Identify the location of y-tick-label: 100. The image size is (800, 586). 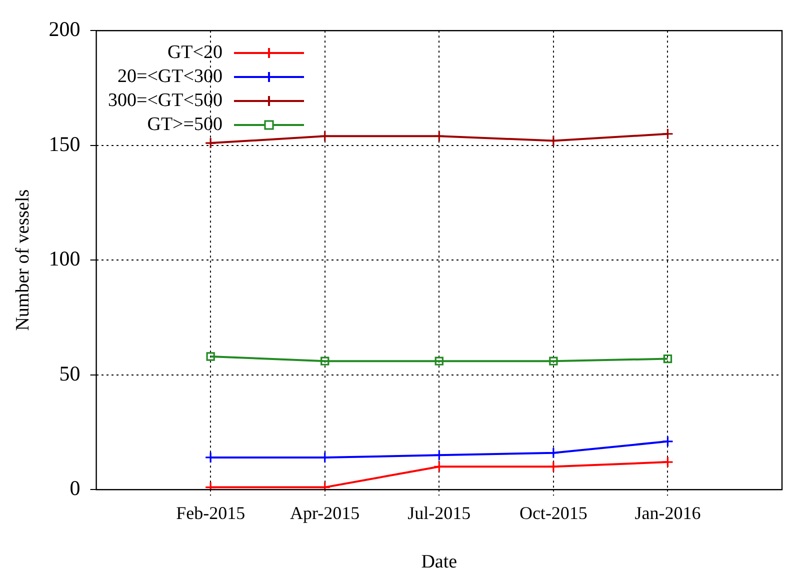
(64, 258).